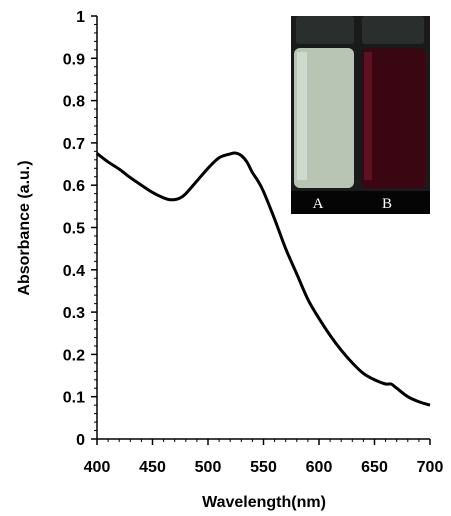 The height and width of the screenshot is (516, 451). What do you see at coordinates (74, 144) in the screenshot?
I see `y-tick-label: 0.7` at bounding box center [74, 144].